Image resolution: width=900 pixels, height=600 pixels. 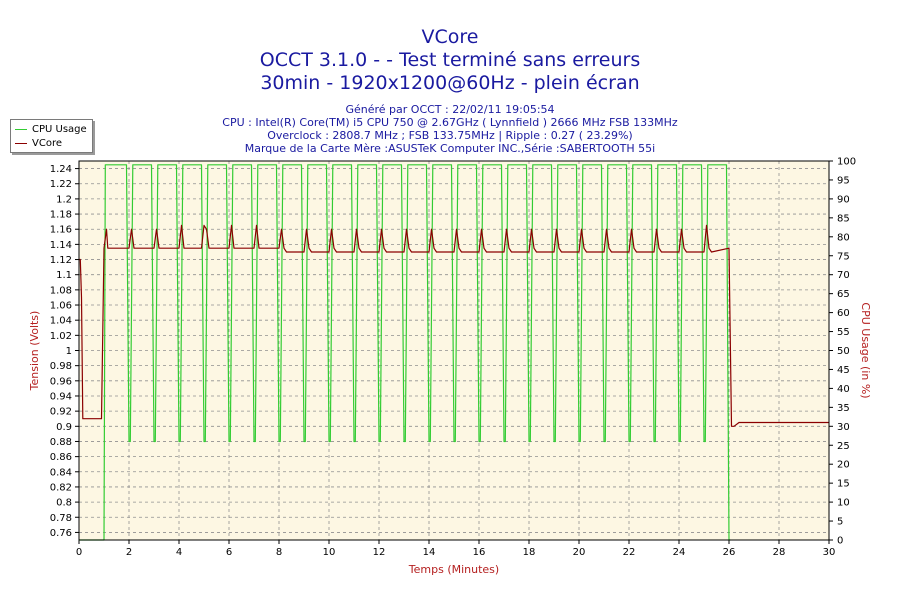 I want to click on y2-tick-label: 85, so click(x=843, y=218).